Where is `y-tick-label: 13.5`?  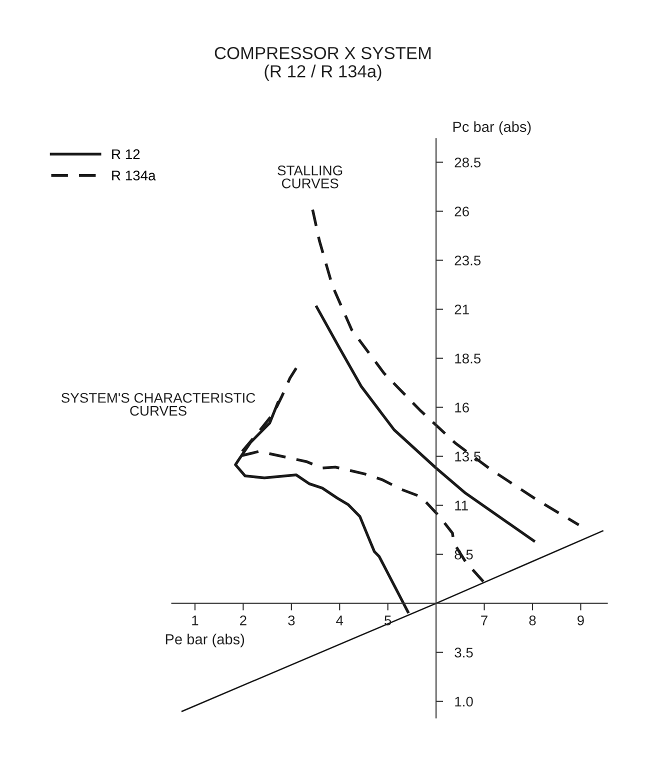 y-tick-label: 13.5 is located at coordinates (468, 457).